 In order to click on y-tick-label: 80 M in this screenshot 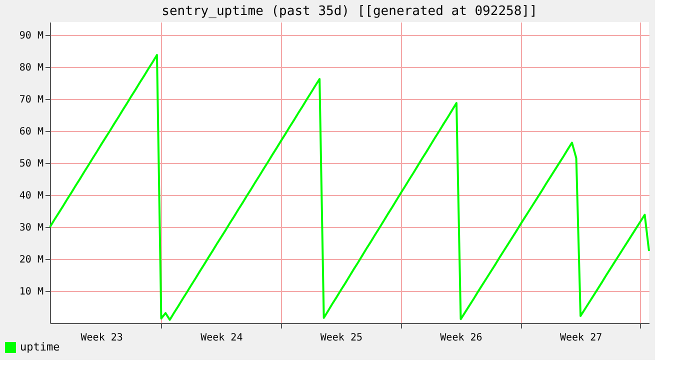, I will do `click(31, 68)`.